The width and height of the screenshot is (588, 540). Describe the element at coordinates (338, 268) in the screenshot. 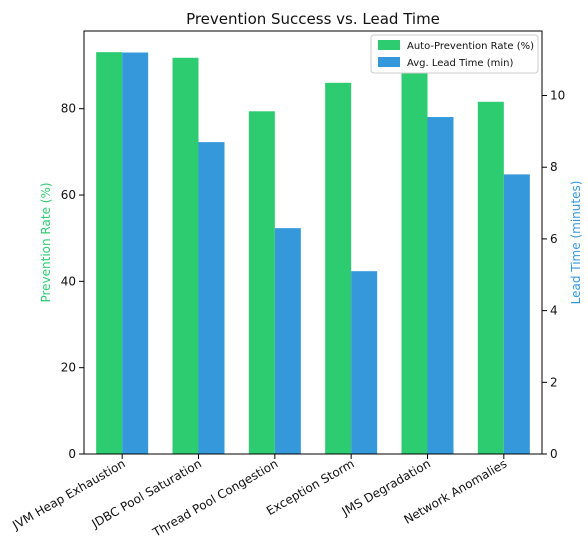

I see `bar-prevention-rate-exception-storm` at that location.